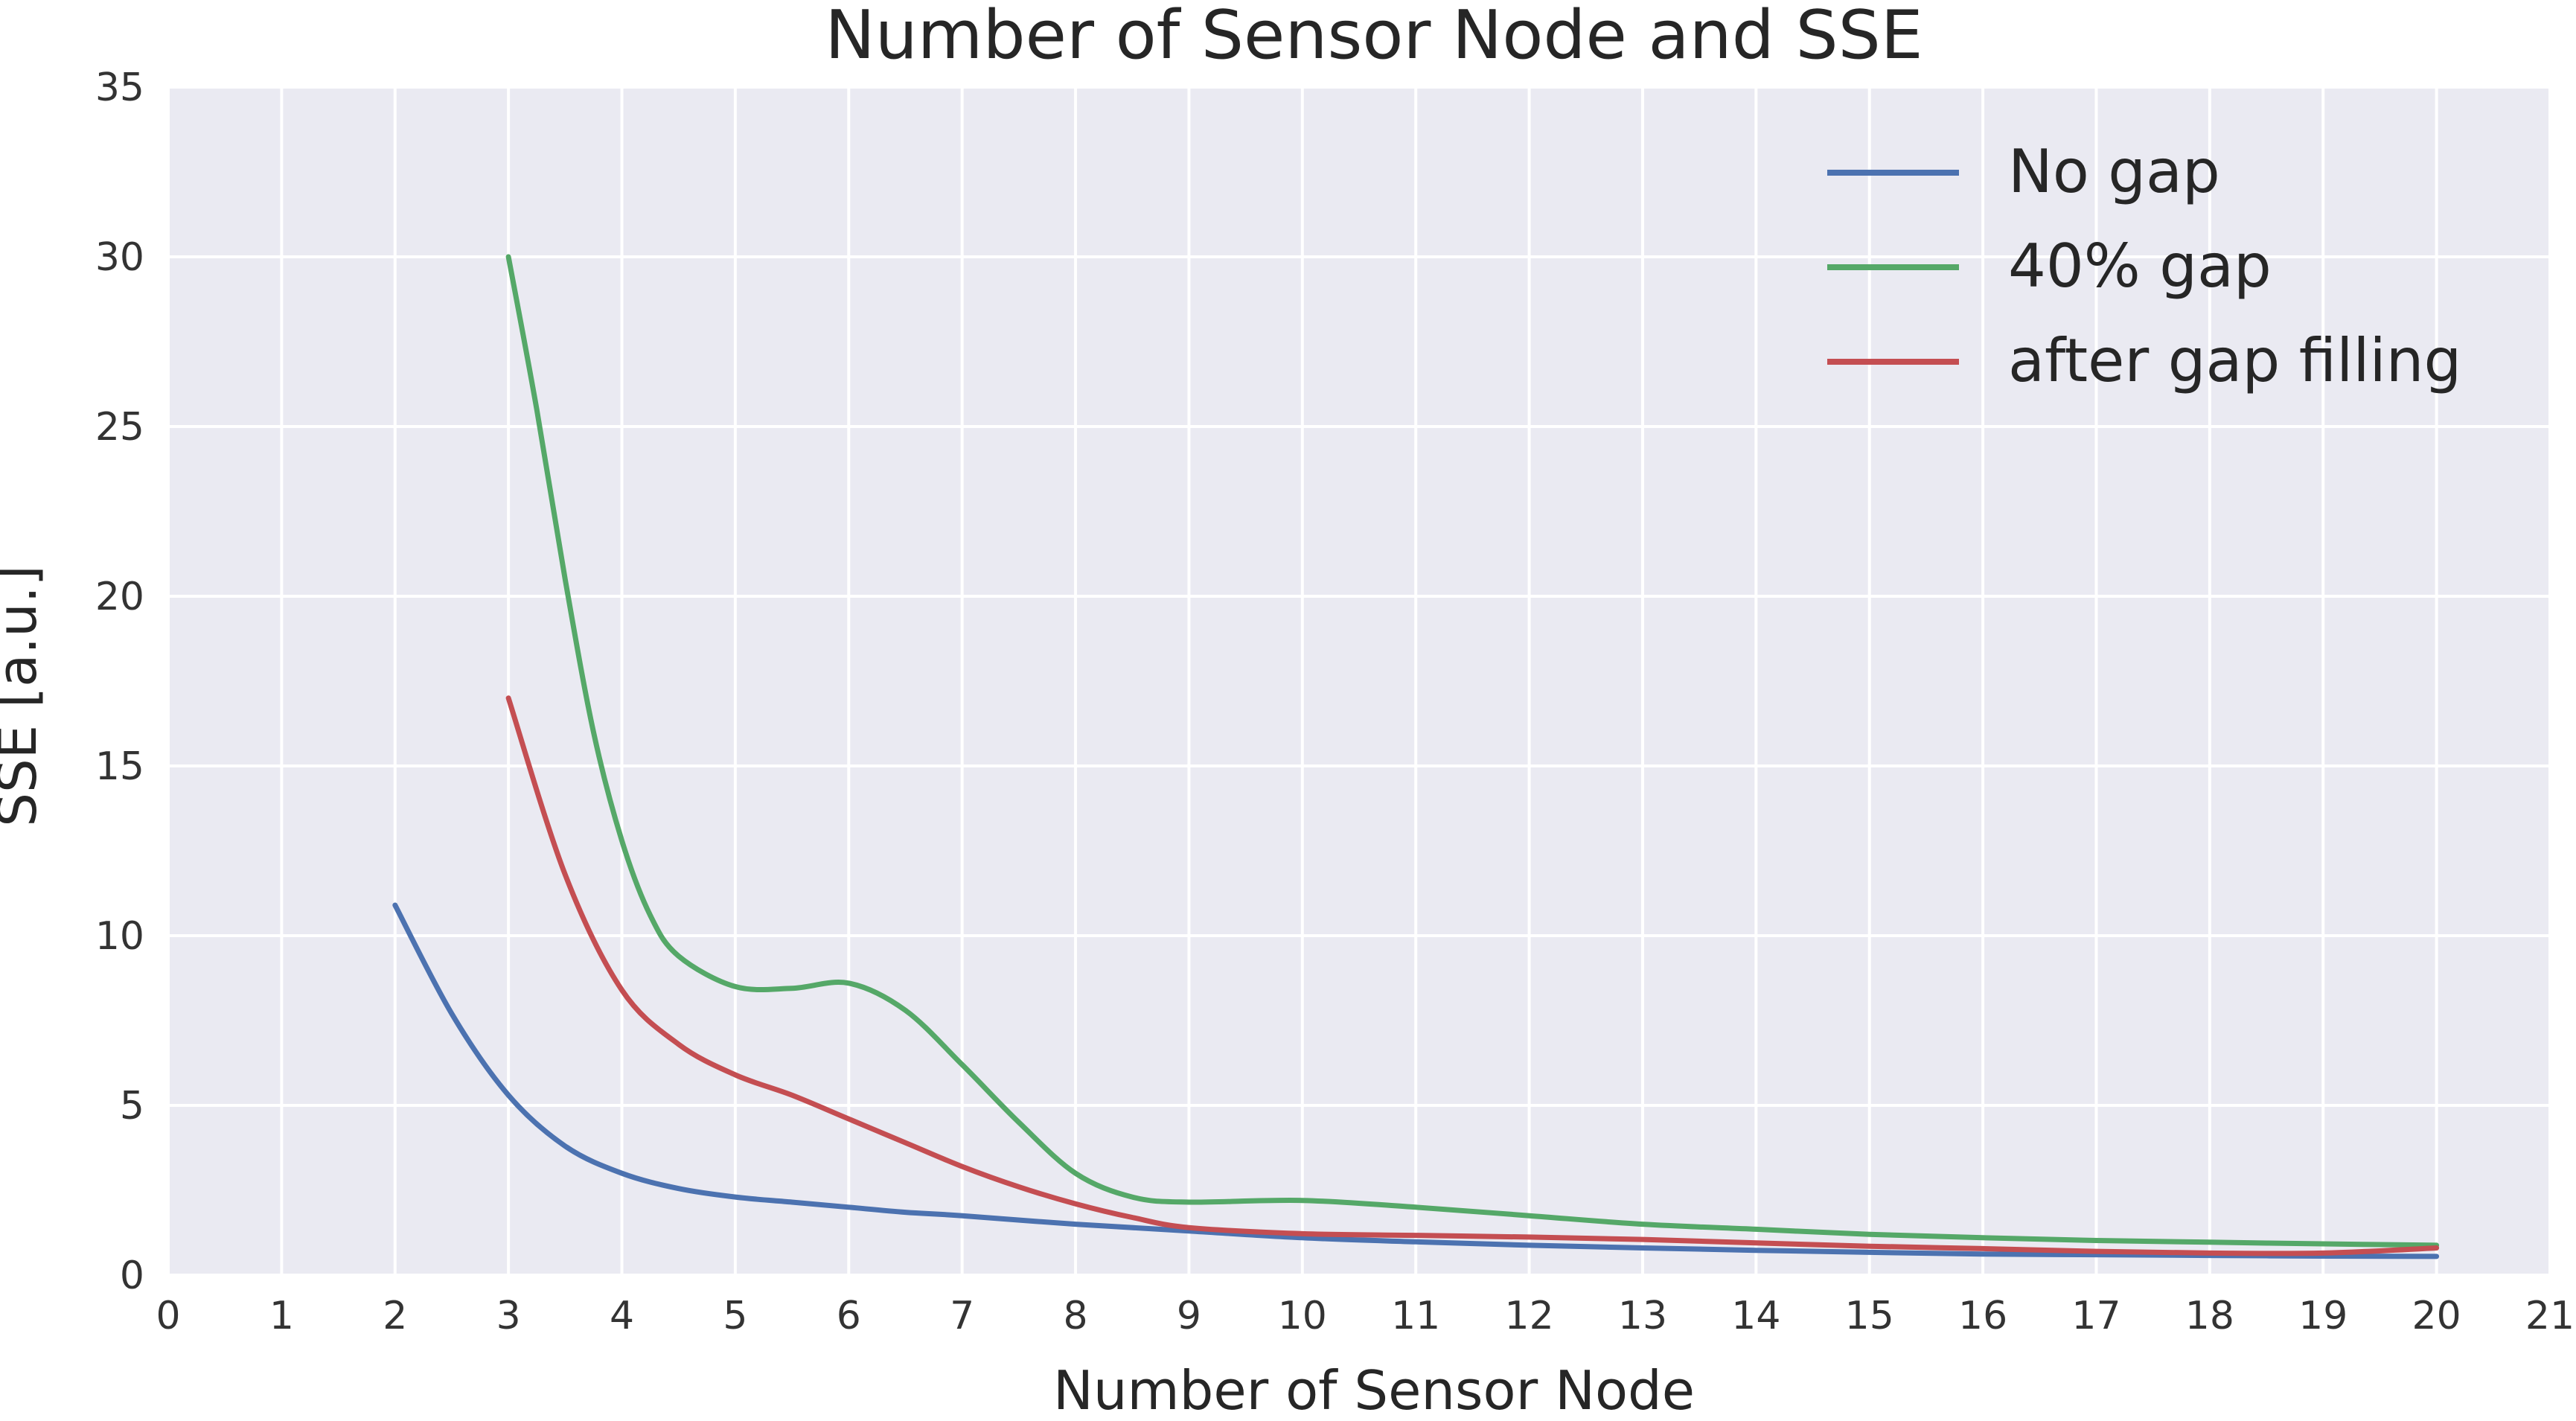 This screenshot has width=2576, height=1421. Describe the element at coordinates (622, 1316) in the screenshot. I see `x-tick-label: 4` at that location.